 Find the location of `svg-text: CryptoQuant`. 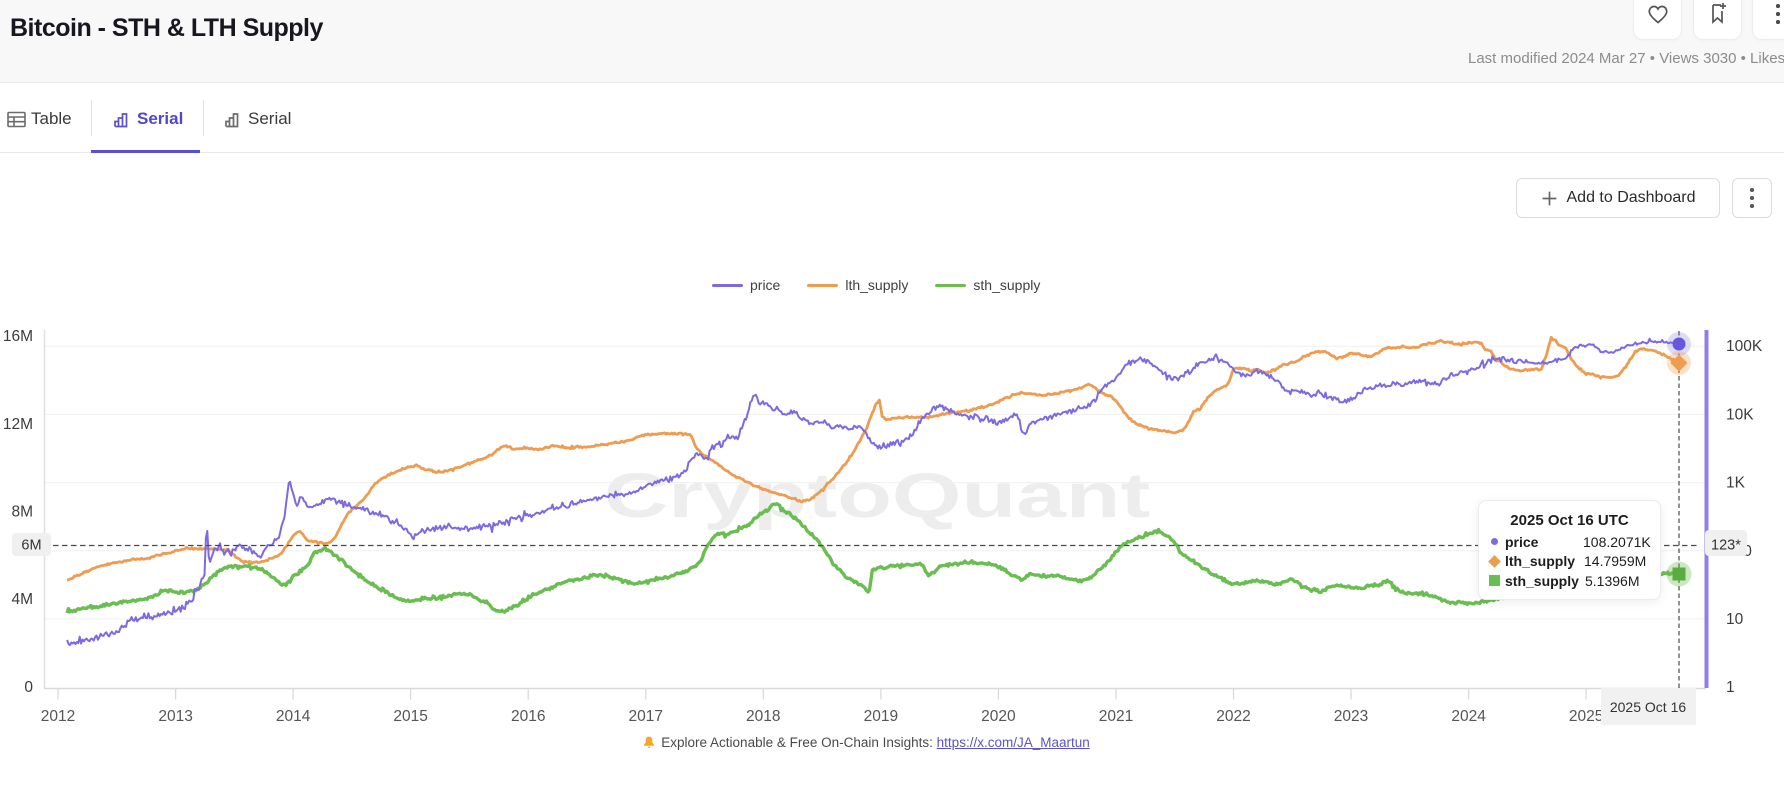

svg-text: CryptoQuant is located at coordinates (877, 496).